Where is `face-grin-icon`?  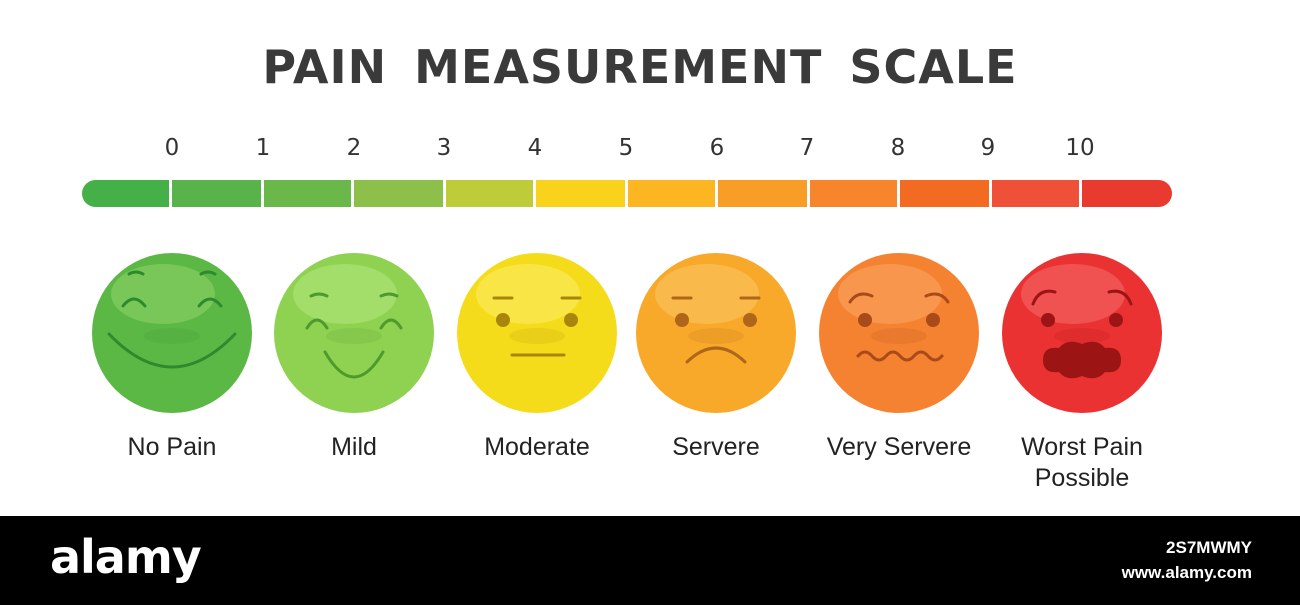 face-grin-icon is located at coordinates (172, 333).